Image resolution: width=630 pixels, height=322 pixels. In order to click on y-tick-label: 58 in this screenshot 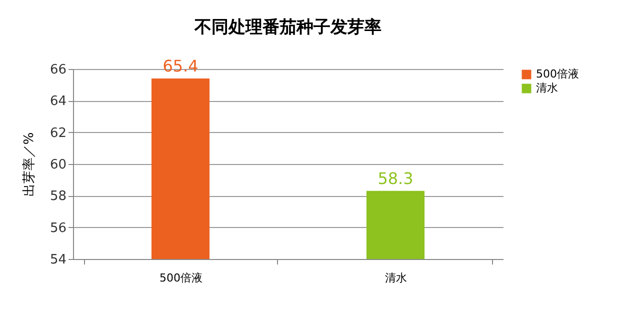, I will do `click(58, 196)`.